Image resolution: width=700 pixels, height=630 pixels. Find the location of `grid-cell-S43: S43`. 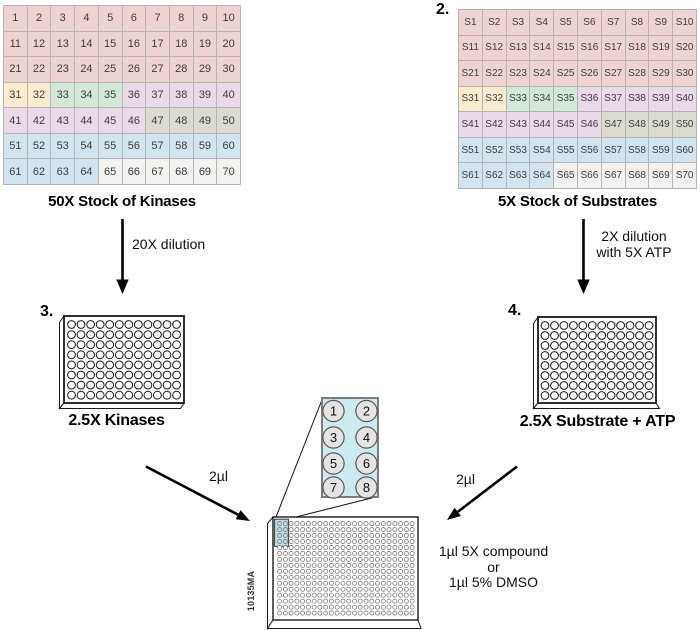

grid-cell-S43: S43 is located at coordinates (518, 124).